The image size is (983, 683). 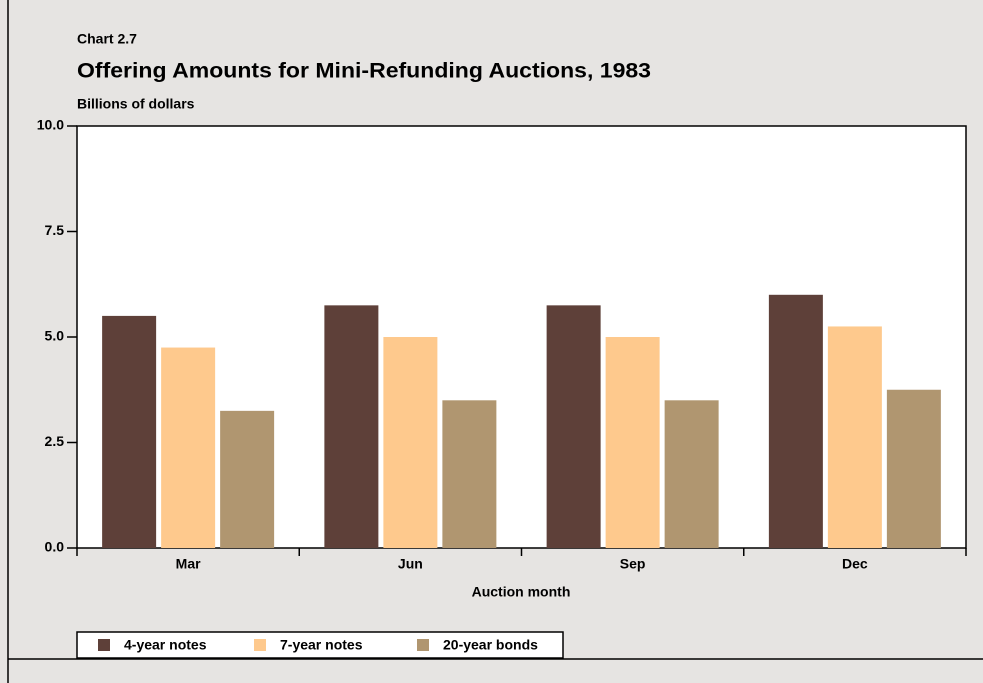 What do you see at coordinates (107, 39) in the screenshot?
I see `chart-label: Chart 2.7` at bounding box center [107, 39].